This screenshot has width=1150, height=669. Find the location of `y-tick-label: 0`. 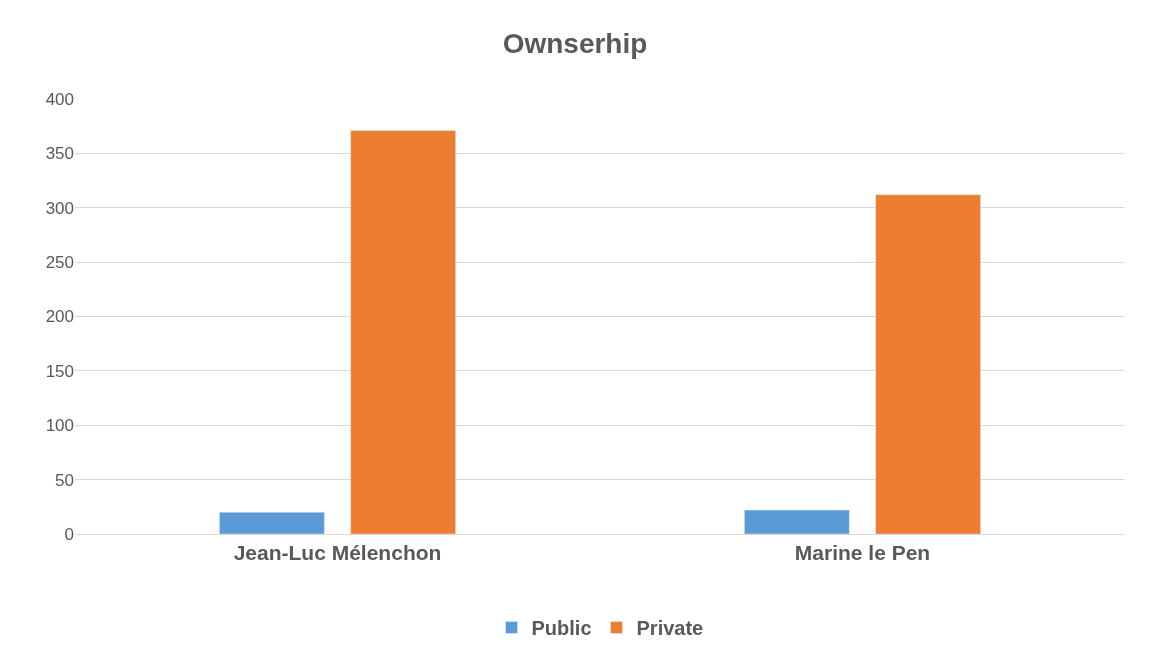

y-tick-label: 0 is located at coordinates (69, 534).